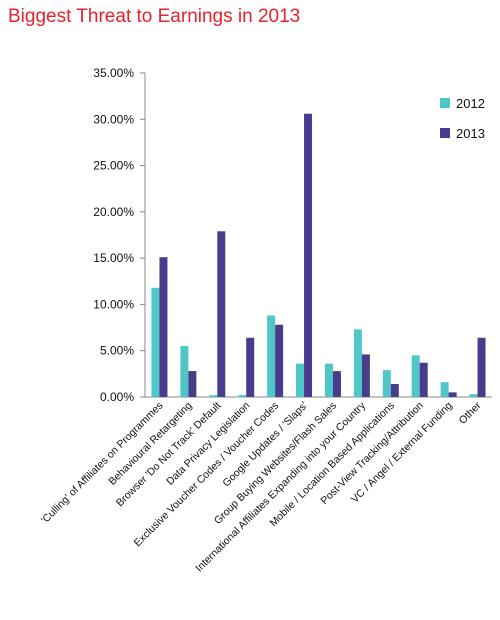 The height and width of the screenshot is (620, 500). I want to click on chart-legend: 2012 2013, so click(462, 118).